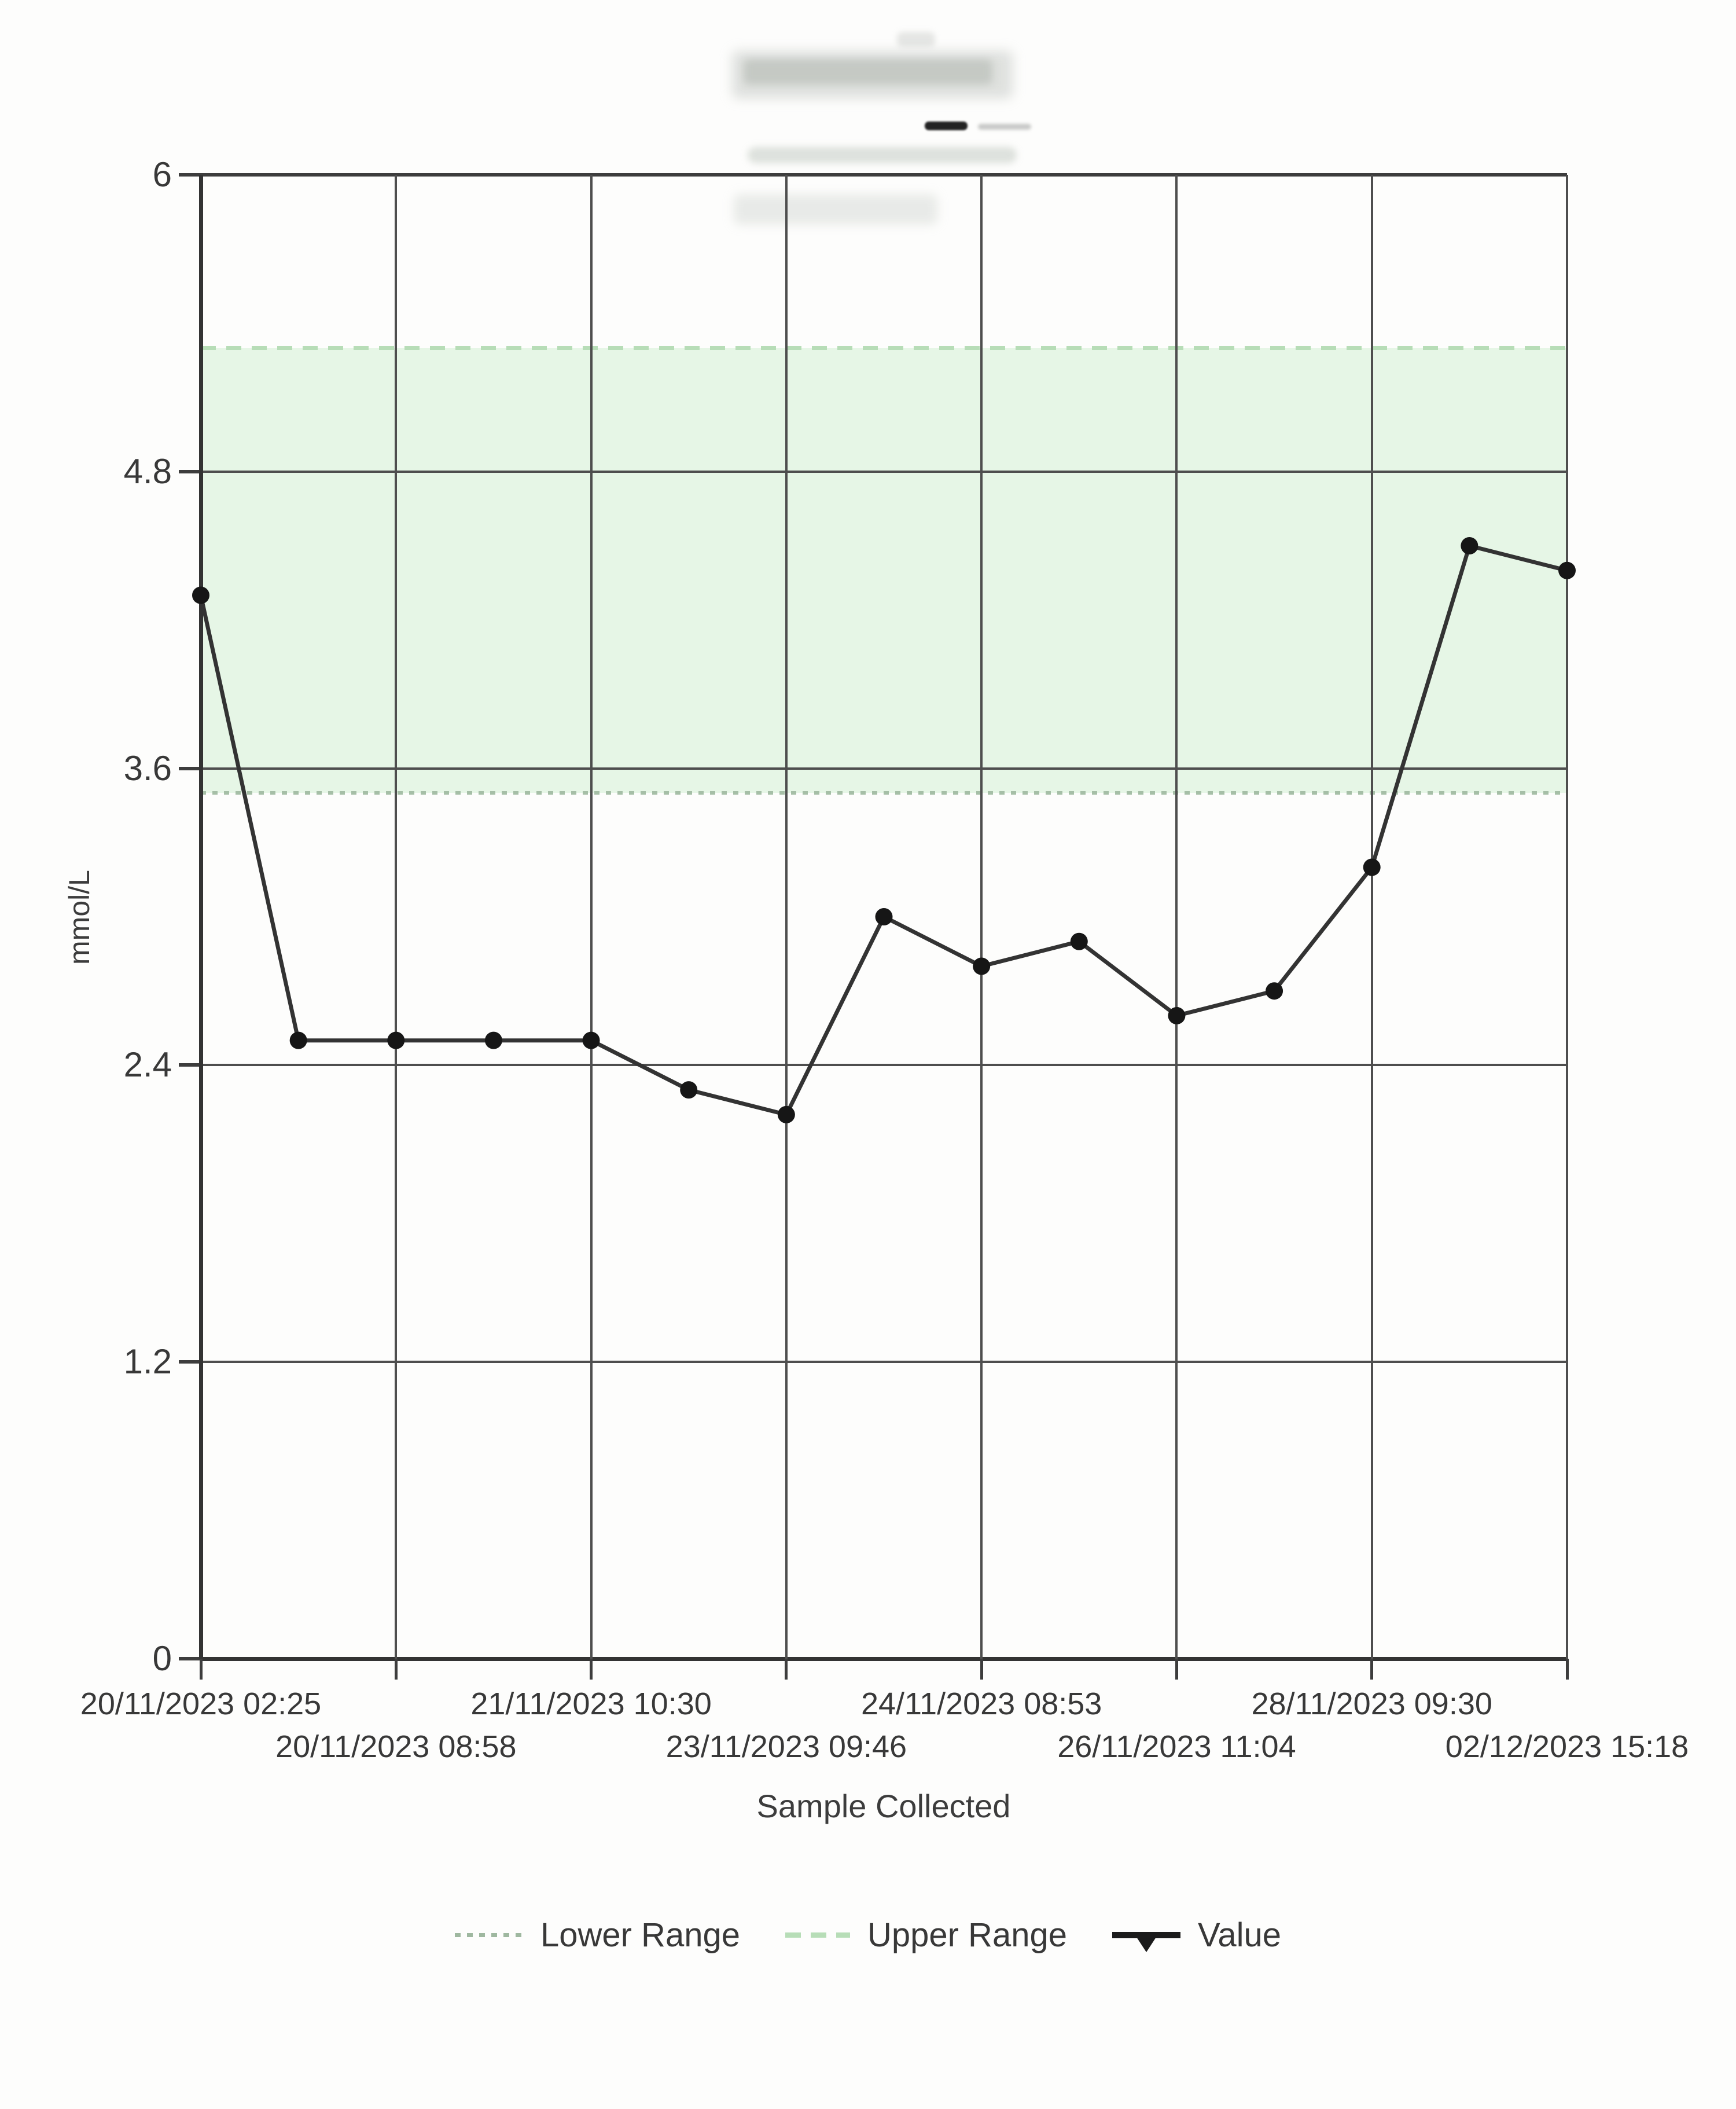 This screenshot has width=1736, height=2109. I want to click on value-line-swatch-icon, so click(1146, 1935).